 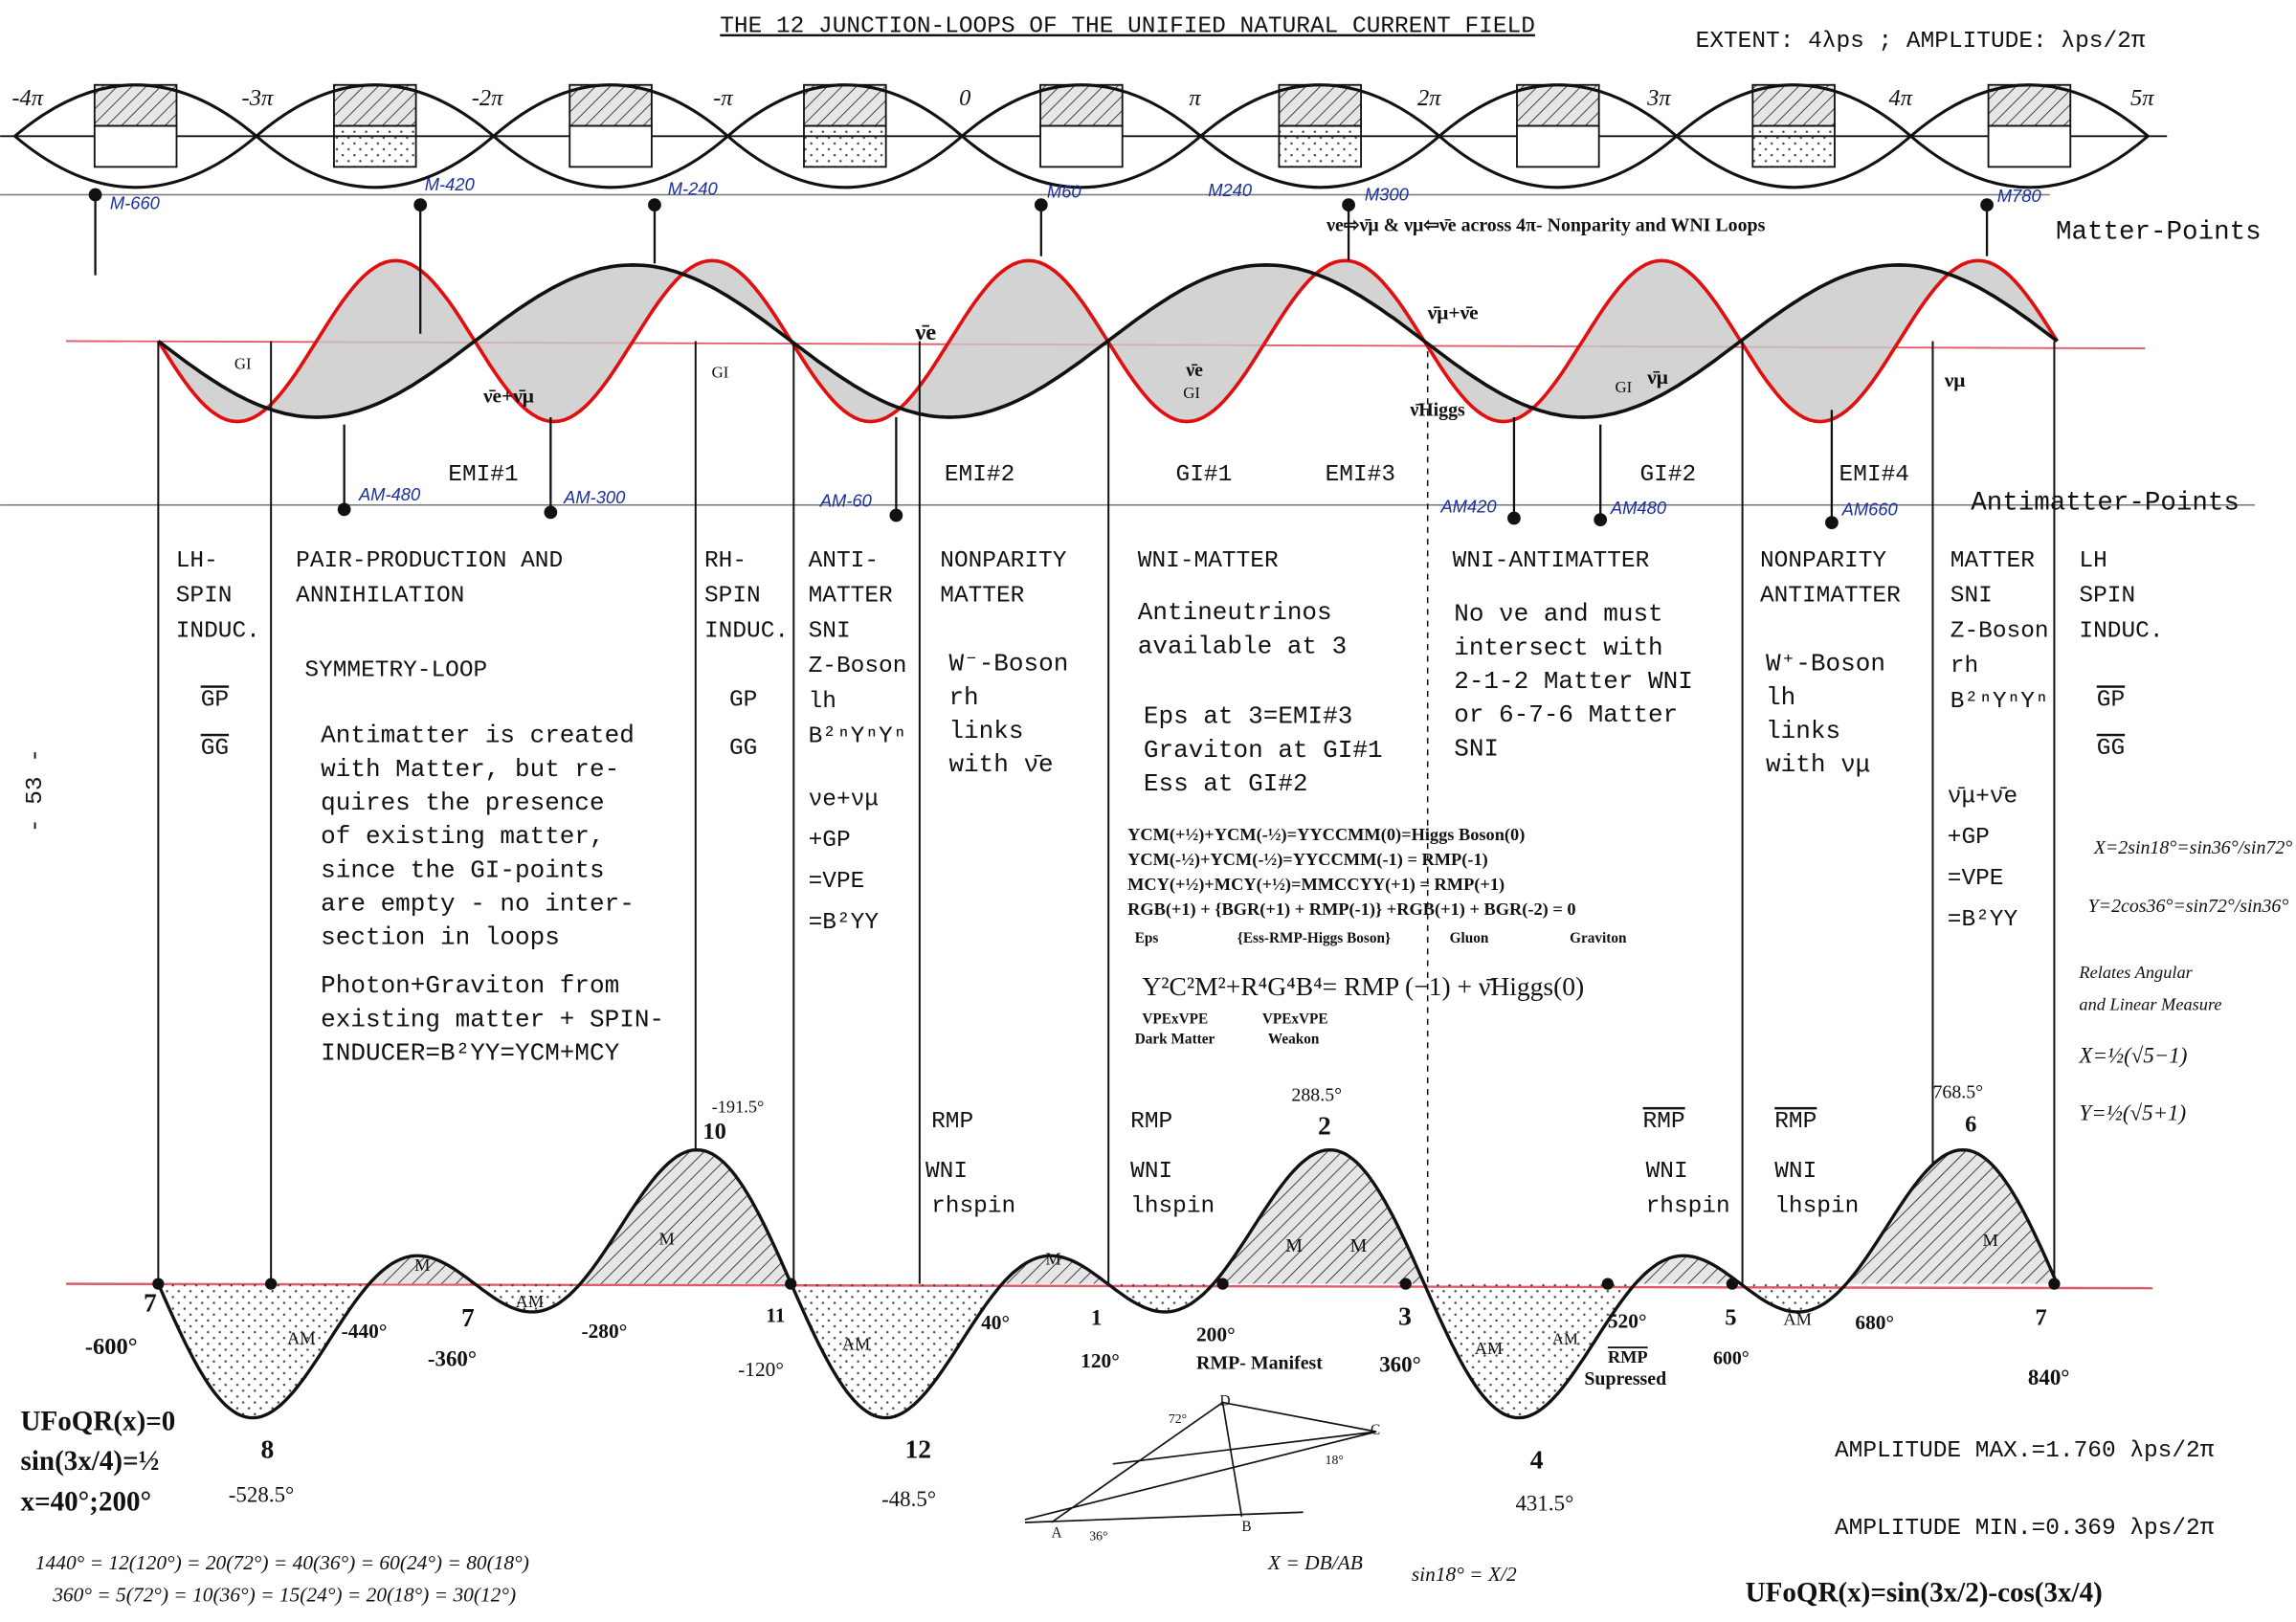 What do you see at coordinates (1216, 1333) in the screenshot?
I see `label: 200°` at bounding box center [1216, 1333].